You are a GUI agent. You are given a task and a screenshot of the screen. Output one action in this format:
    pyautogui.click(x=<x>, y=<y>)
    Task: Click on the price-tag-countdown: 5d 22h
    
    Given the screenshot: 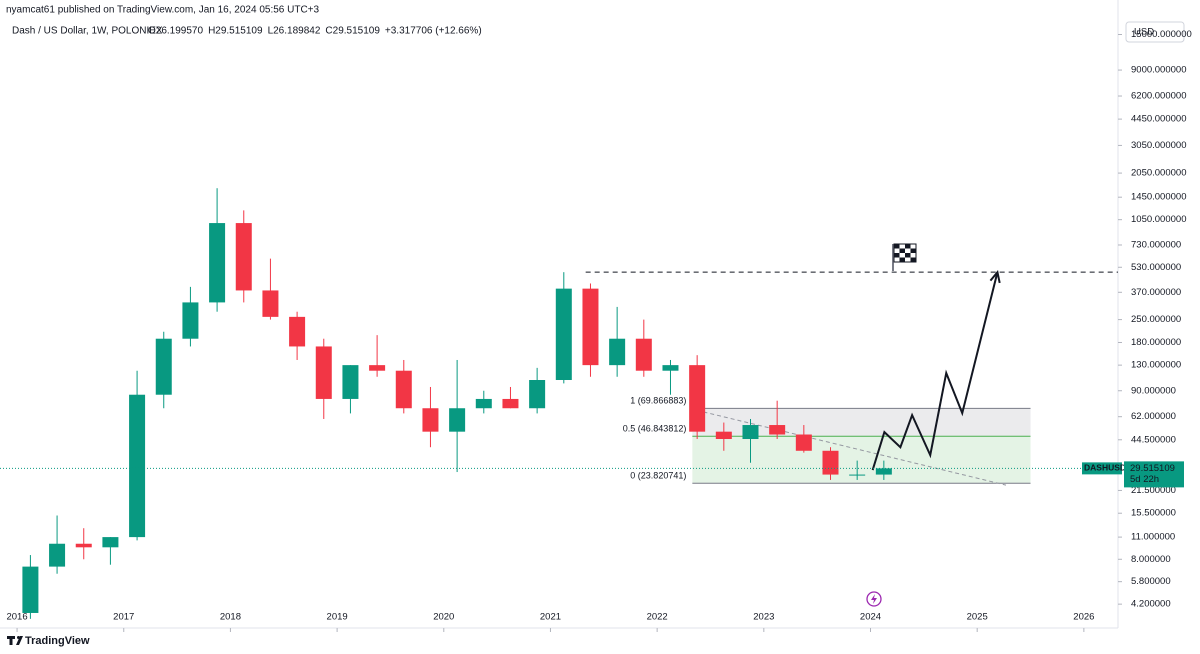 What is the action you would take?
    pyautogui.click(x=1144, y=479)
    